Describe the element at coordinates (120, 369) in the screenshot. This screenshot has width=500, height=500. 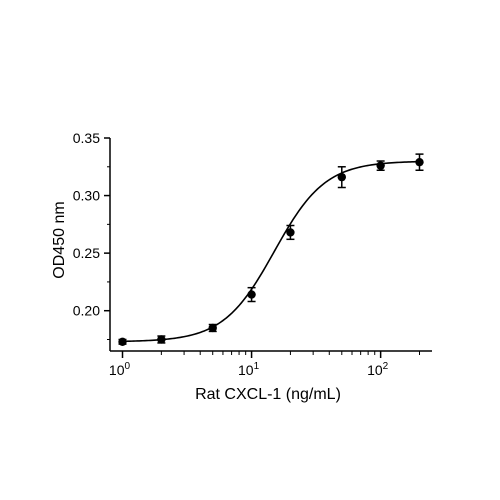
I see `x-tick-label: 100` at that location.